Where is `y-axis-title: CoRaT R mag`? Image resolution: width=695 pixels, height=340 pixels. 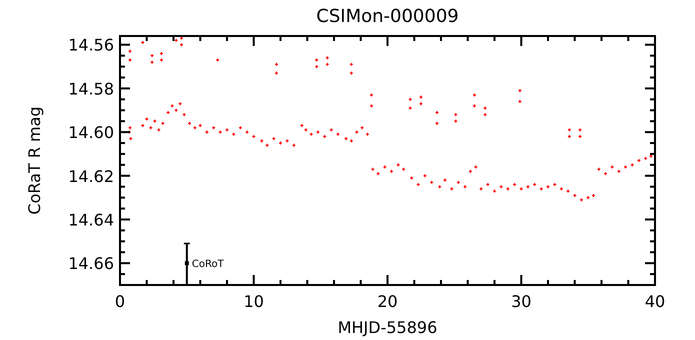
y-axis-title: CoRaT R mag is located at coordinates (34, 160).